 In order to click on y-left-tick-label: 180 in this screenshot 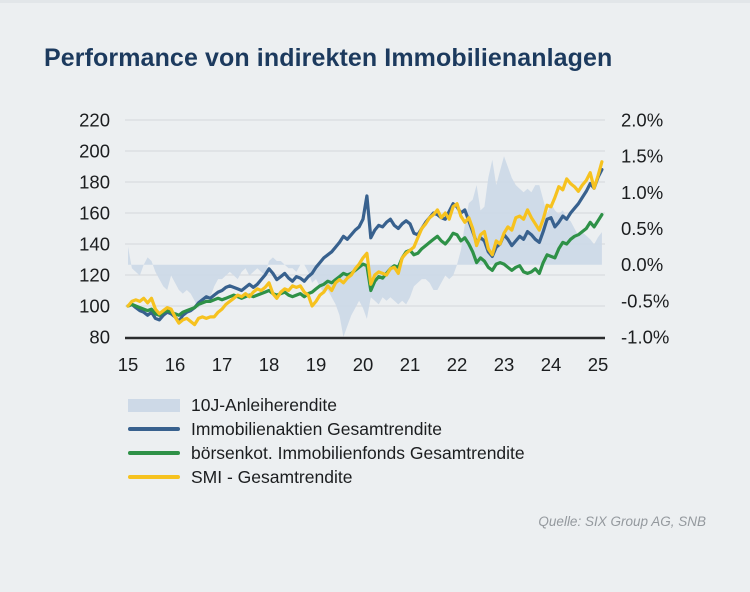, I will do `click(94, 182)`.